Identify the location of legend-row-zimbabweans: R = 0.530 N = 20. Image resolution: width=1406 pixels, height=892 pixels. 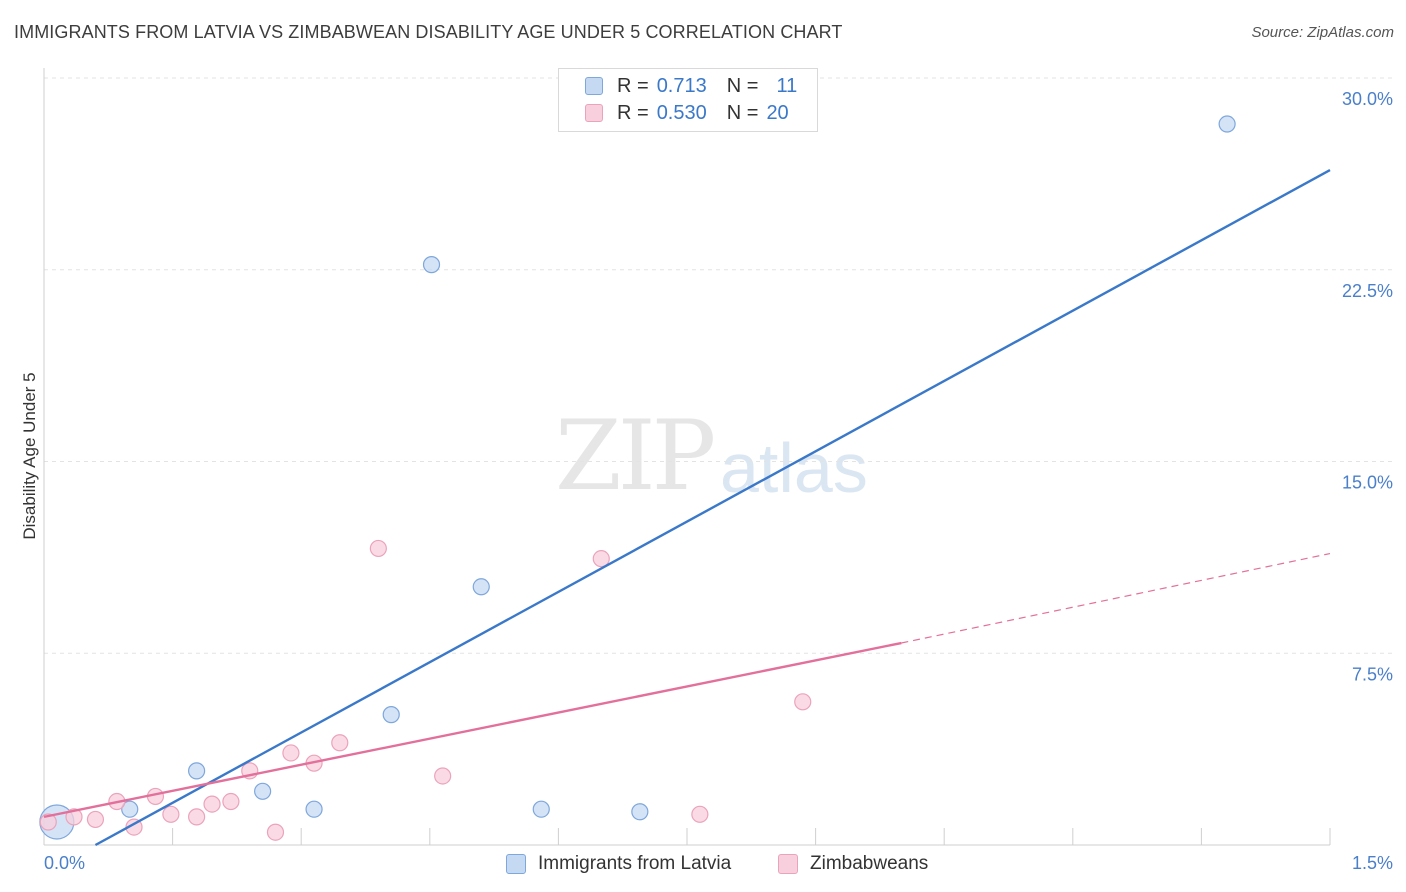
(687, 113).